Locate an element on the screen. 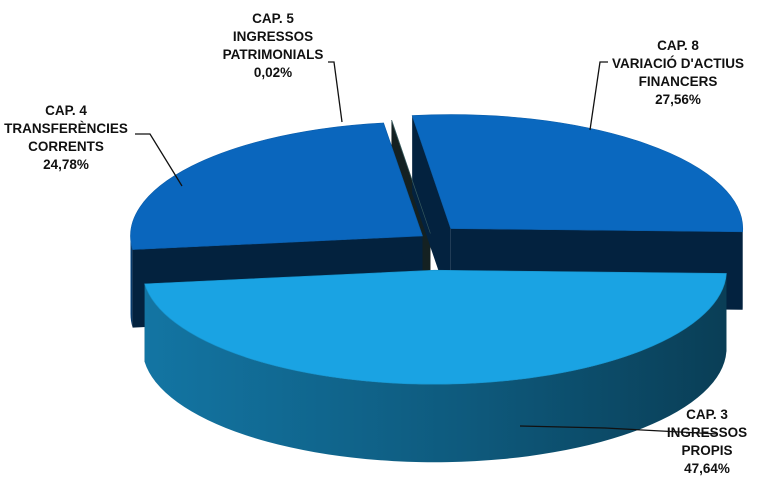  slice-label-cap5-line3: PATRIMONIALS is located at coordinates (273, 54).